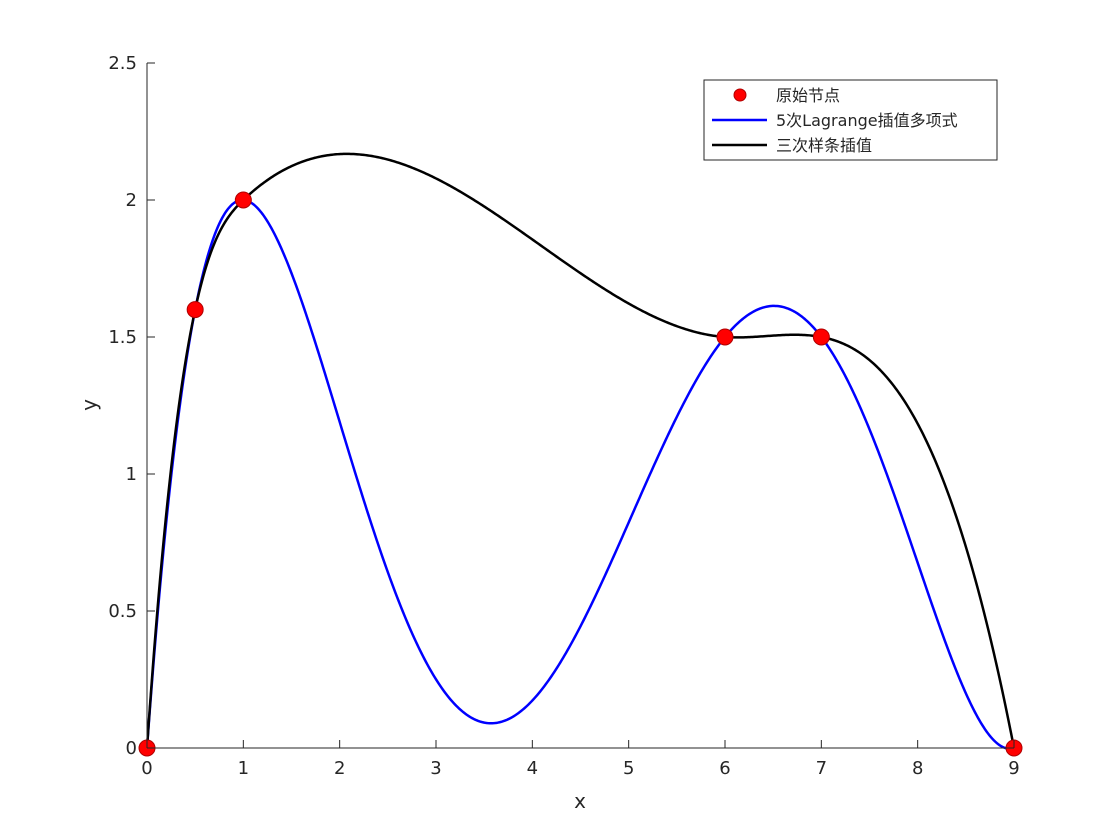 This screenshot has height=840, width=1120. I want to click on x-ticks: 0 1 2 3 4 5 6 7 8 9, so click(580, 759).